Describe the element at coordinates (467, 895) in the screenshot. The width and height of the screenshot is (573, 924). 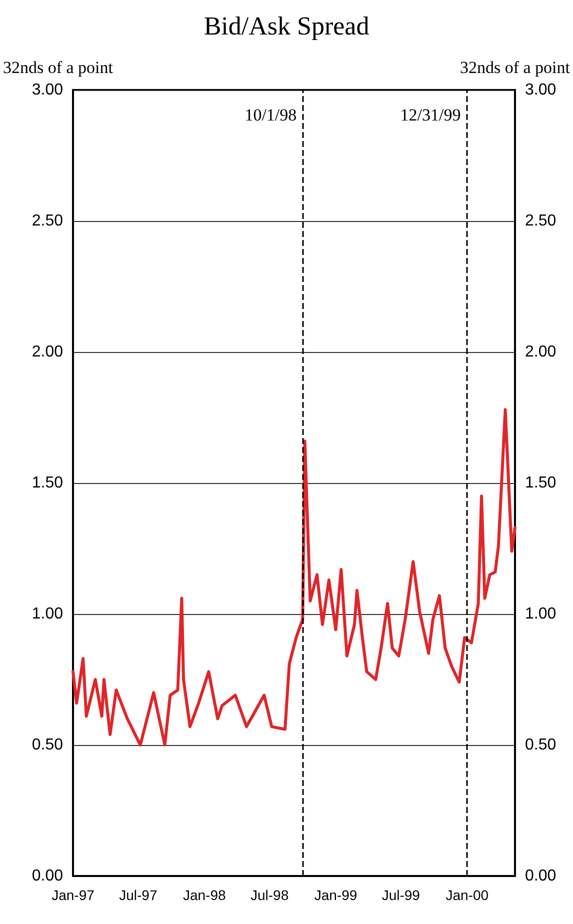
I see `x-tick-label: Jan-00` at that location.